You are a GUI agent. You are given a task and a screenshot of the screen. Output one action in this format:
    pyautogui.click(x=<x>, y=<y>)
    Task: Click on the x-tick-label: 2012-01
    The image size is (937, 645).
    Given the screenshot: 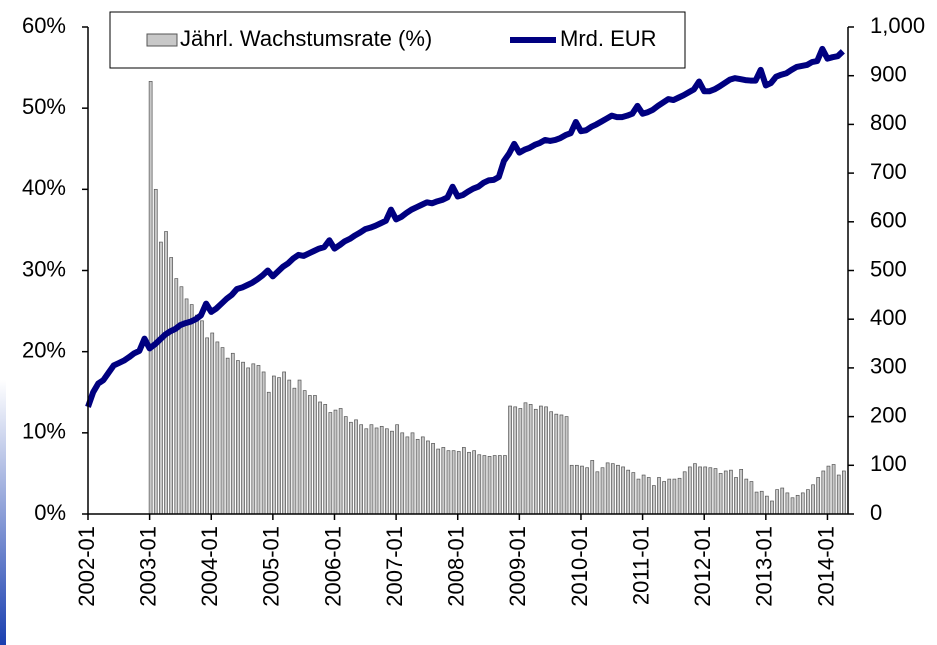 What is the action you would take?
    pyautogui.click(x=702, y=566)
    